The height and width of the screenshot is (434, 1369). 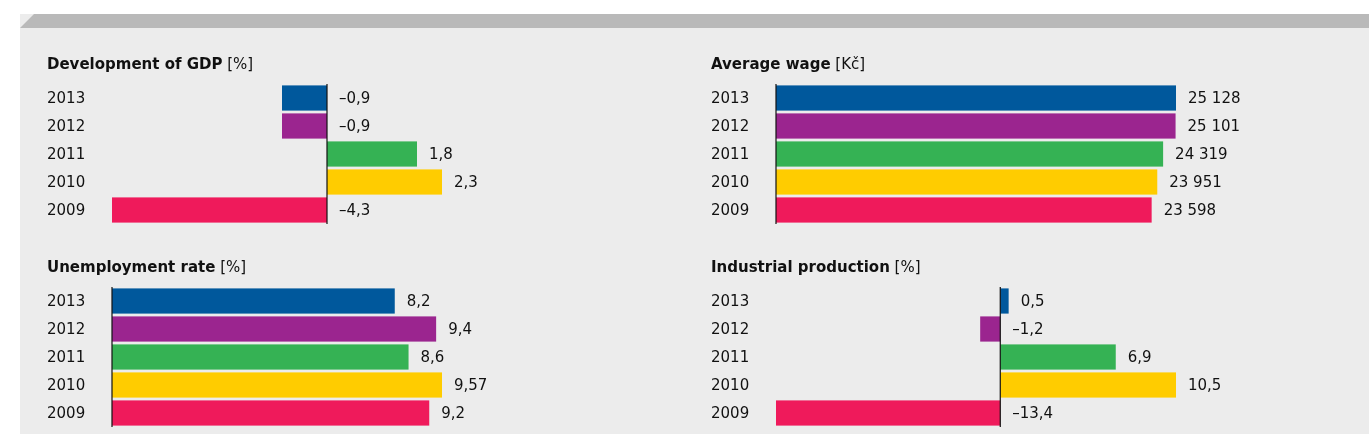 I want to click on data-label: 9,57, so click(x=471, y=385).